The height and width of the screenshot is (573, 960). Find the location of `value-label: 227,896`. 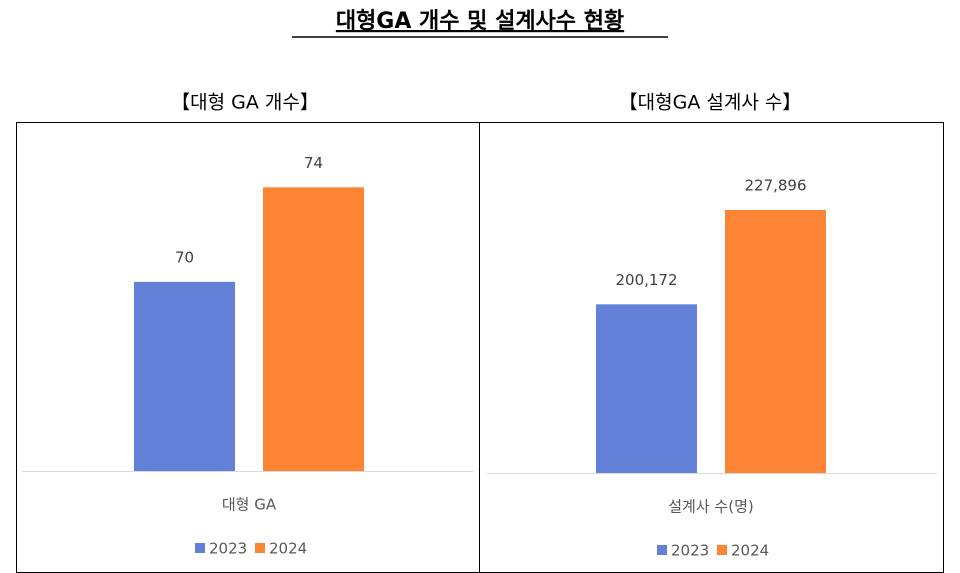

value-label: 227,896 is located at coordinates (775, 186).